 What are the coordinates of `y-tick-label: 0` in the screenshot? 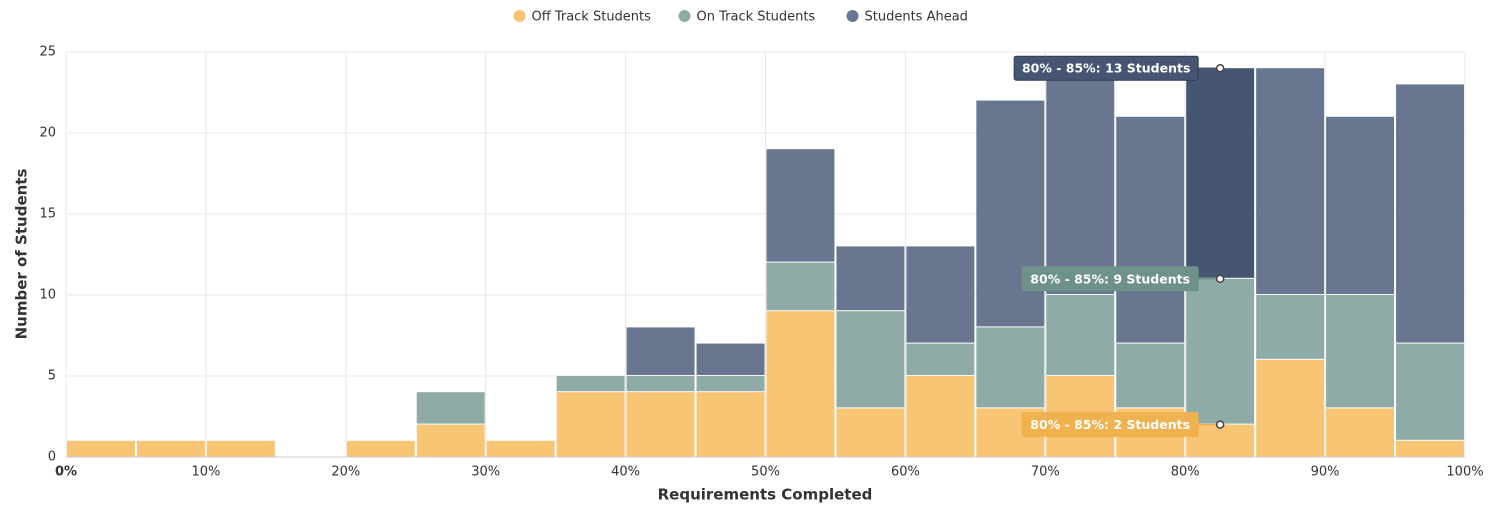 It's located at (52, 457).